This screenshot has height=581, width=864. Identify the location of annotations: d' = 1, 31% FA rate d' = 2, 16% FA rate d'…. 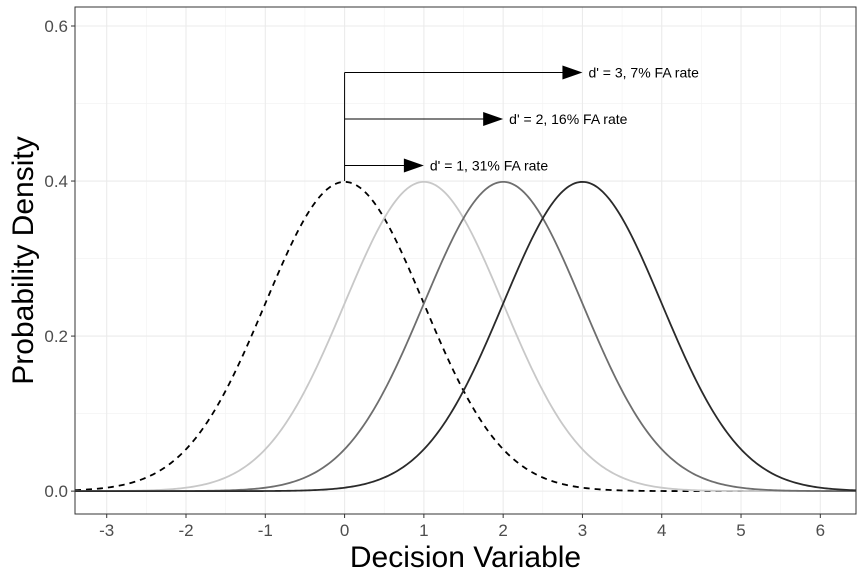
(521, 123).